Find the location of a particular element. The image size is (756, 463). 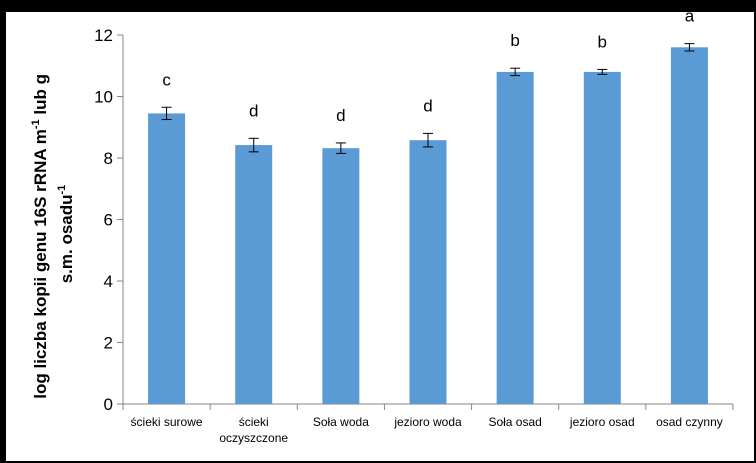

significance-letter: c is located at coordinates (166, 79).